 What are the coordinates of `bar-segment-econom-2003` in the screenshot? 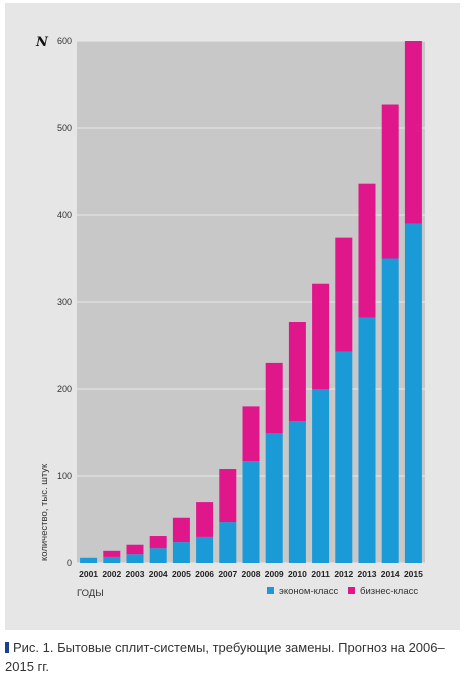 It's located at (135, 558).